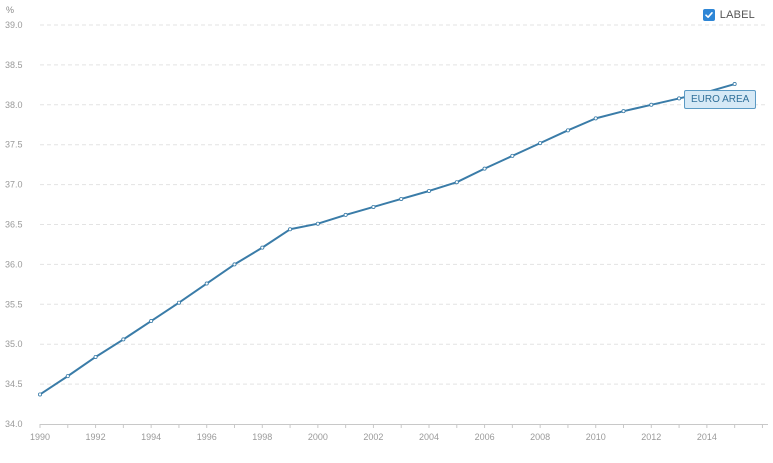  I want to click on x-tick-label: 2000, so click(318, 437).